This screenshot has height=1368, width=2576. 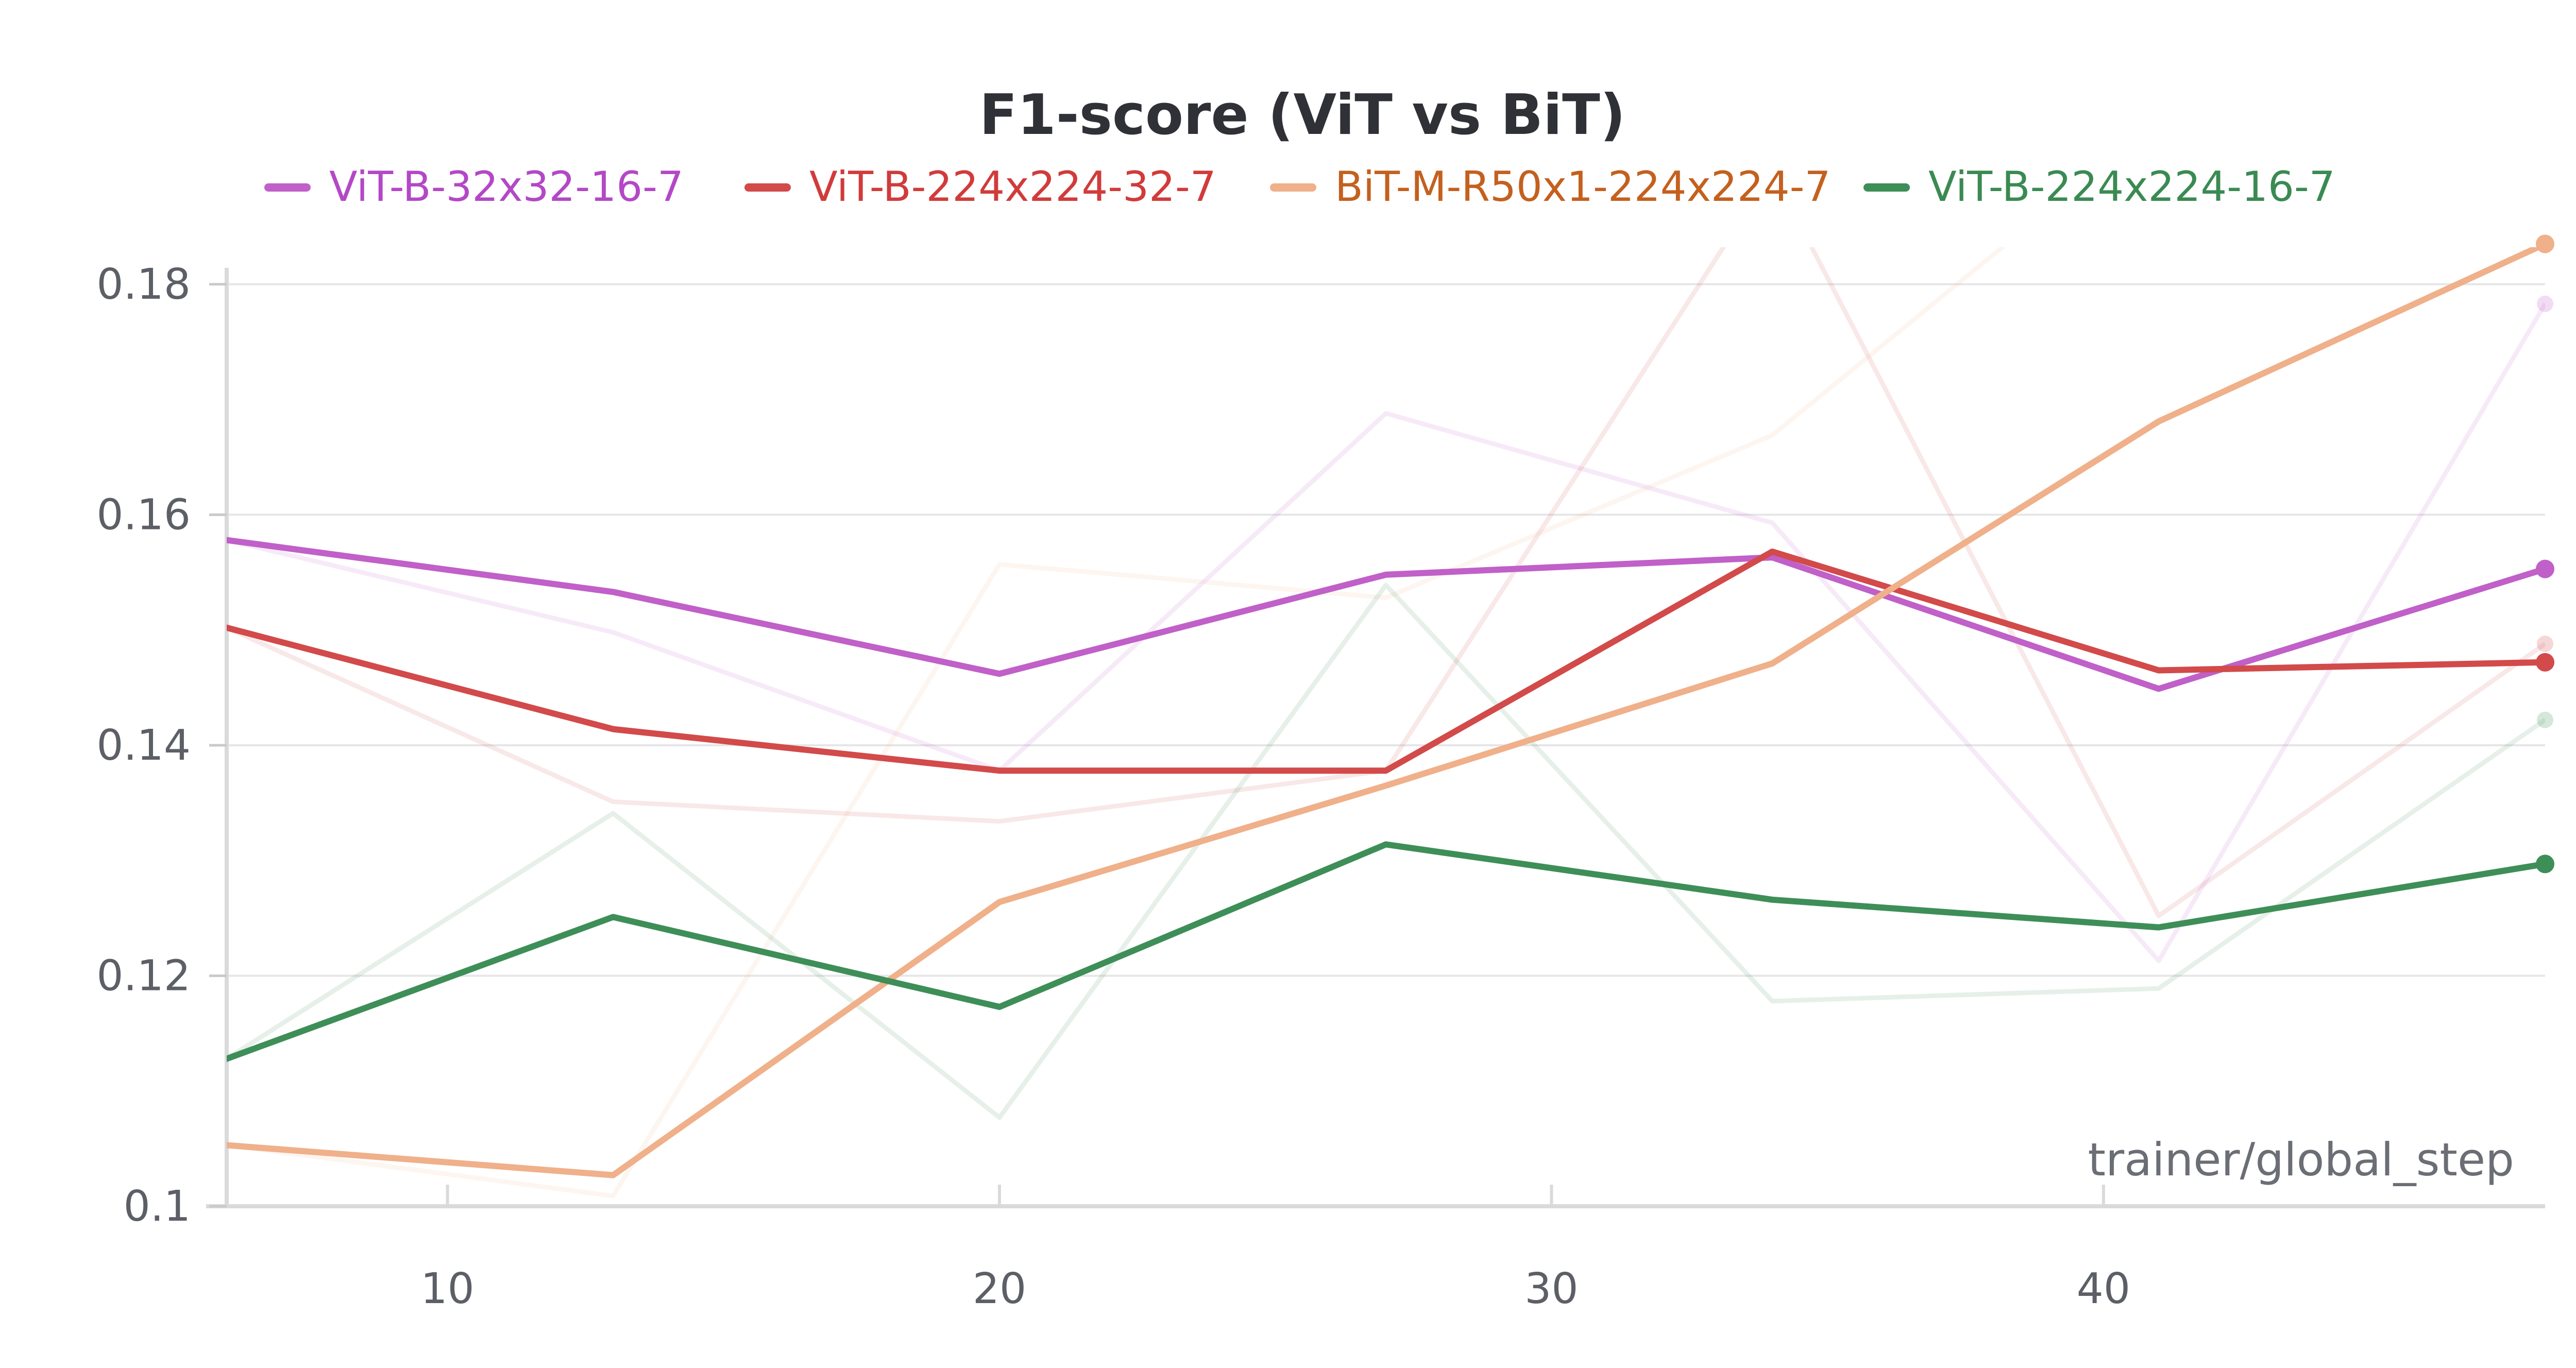 I want to click on legend-item-4: ViT-B-224x224-16-7, so click(x=2099, y=187).